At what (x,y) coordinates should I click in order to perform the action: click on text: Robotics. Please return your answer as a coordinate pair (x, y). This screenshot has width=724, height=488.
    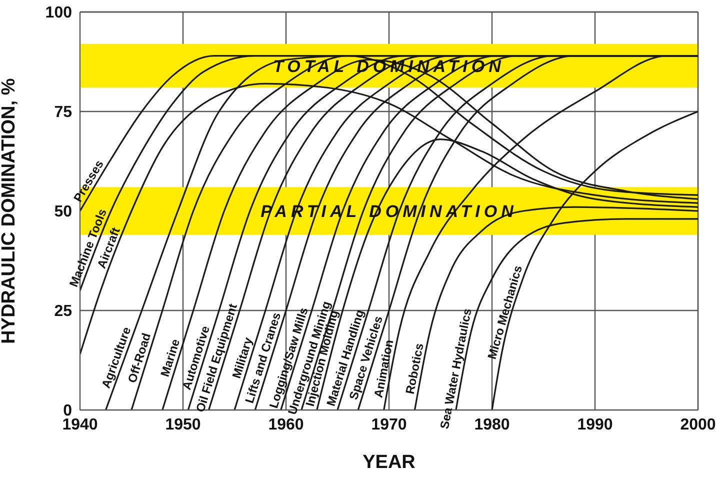
    Looking at the image, I should click on (414, 369).